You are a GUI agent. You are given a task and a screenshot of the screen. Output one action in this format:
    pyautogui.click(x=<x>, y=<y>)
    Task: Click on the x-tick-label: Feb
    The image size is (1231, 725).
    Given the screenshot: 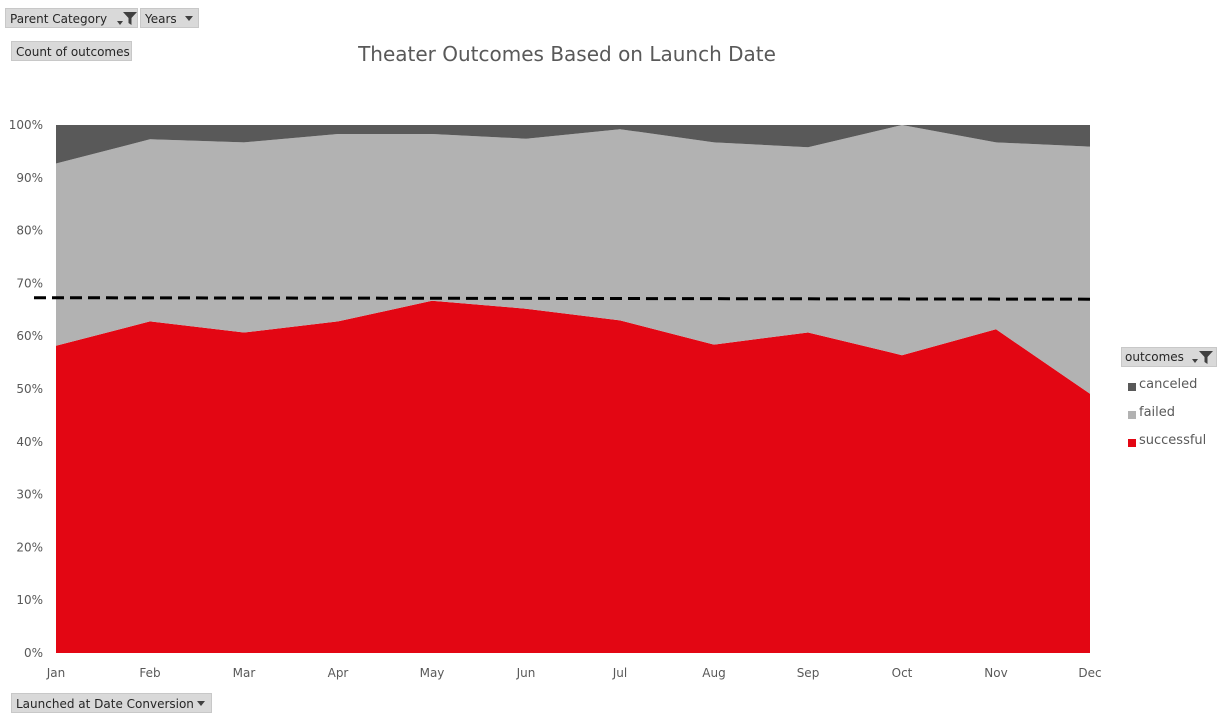 What is the action you would take?
    pyautogui.click(x=149, y=673)
    